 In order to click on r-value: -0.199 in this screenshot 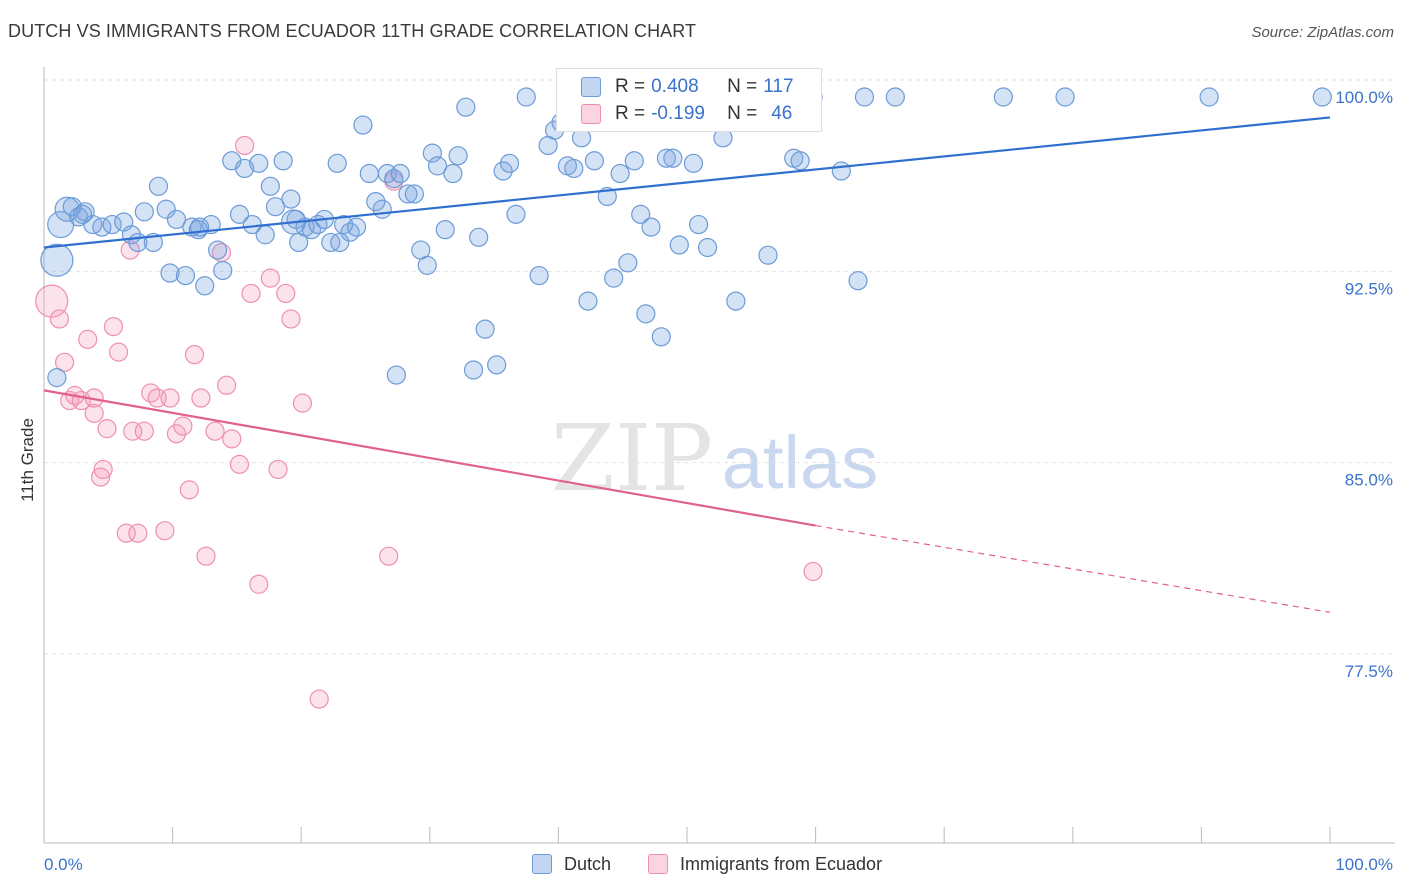, I will do `click(678, 113)`.